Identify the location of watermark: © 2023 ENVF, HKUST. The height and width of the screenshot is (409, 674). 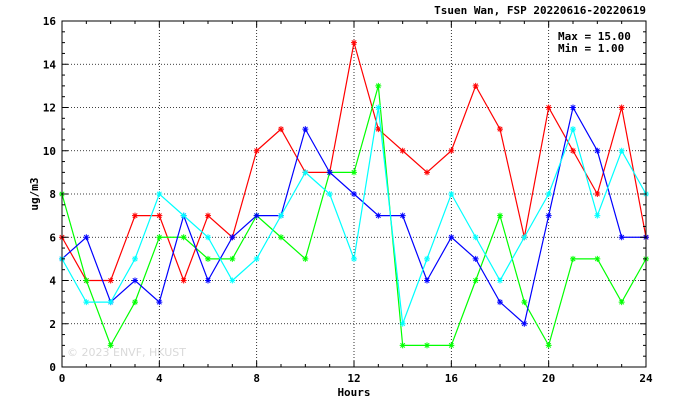
(126, 352).